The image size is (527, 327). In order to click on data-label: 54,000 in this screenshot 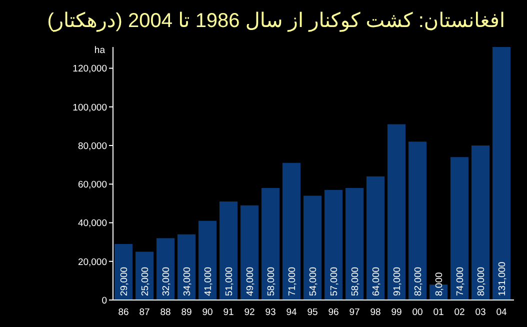, I will do `click(313, 281)`.